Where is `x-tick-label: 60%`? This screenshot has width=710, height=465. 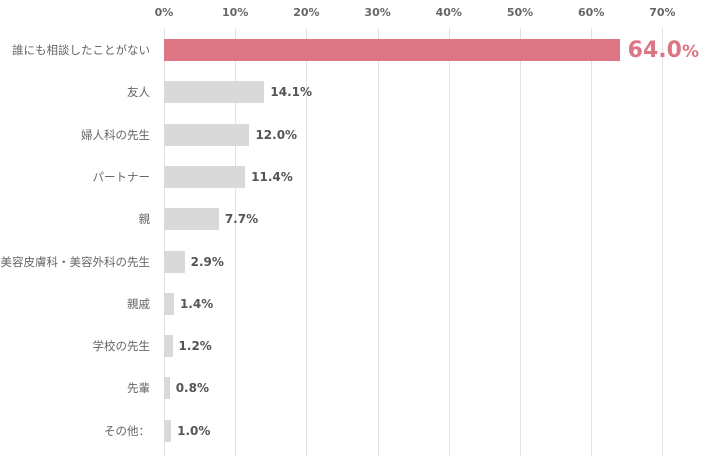 x-tick-label: 60% is located at coordinates (591, 12).